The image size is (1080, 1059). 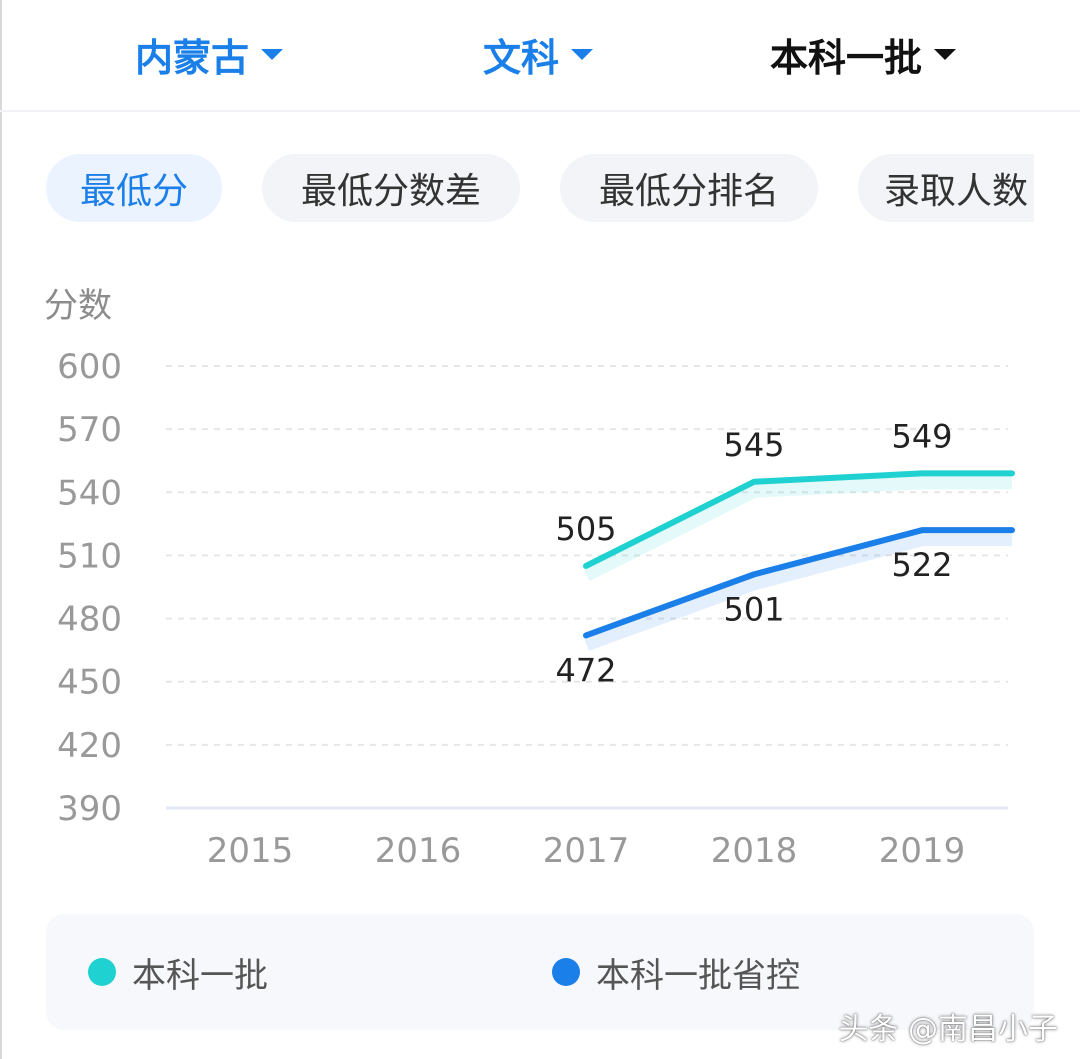 I want to click on x-tick-label: 2015, so click(x=250, y=851).